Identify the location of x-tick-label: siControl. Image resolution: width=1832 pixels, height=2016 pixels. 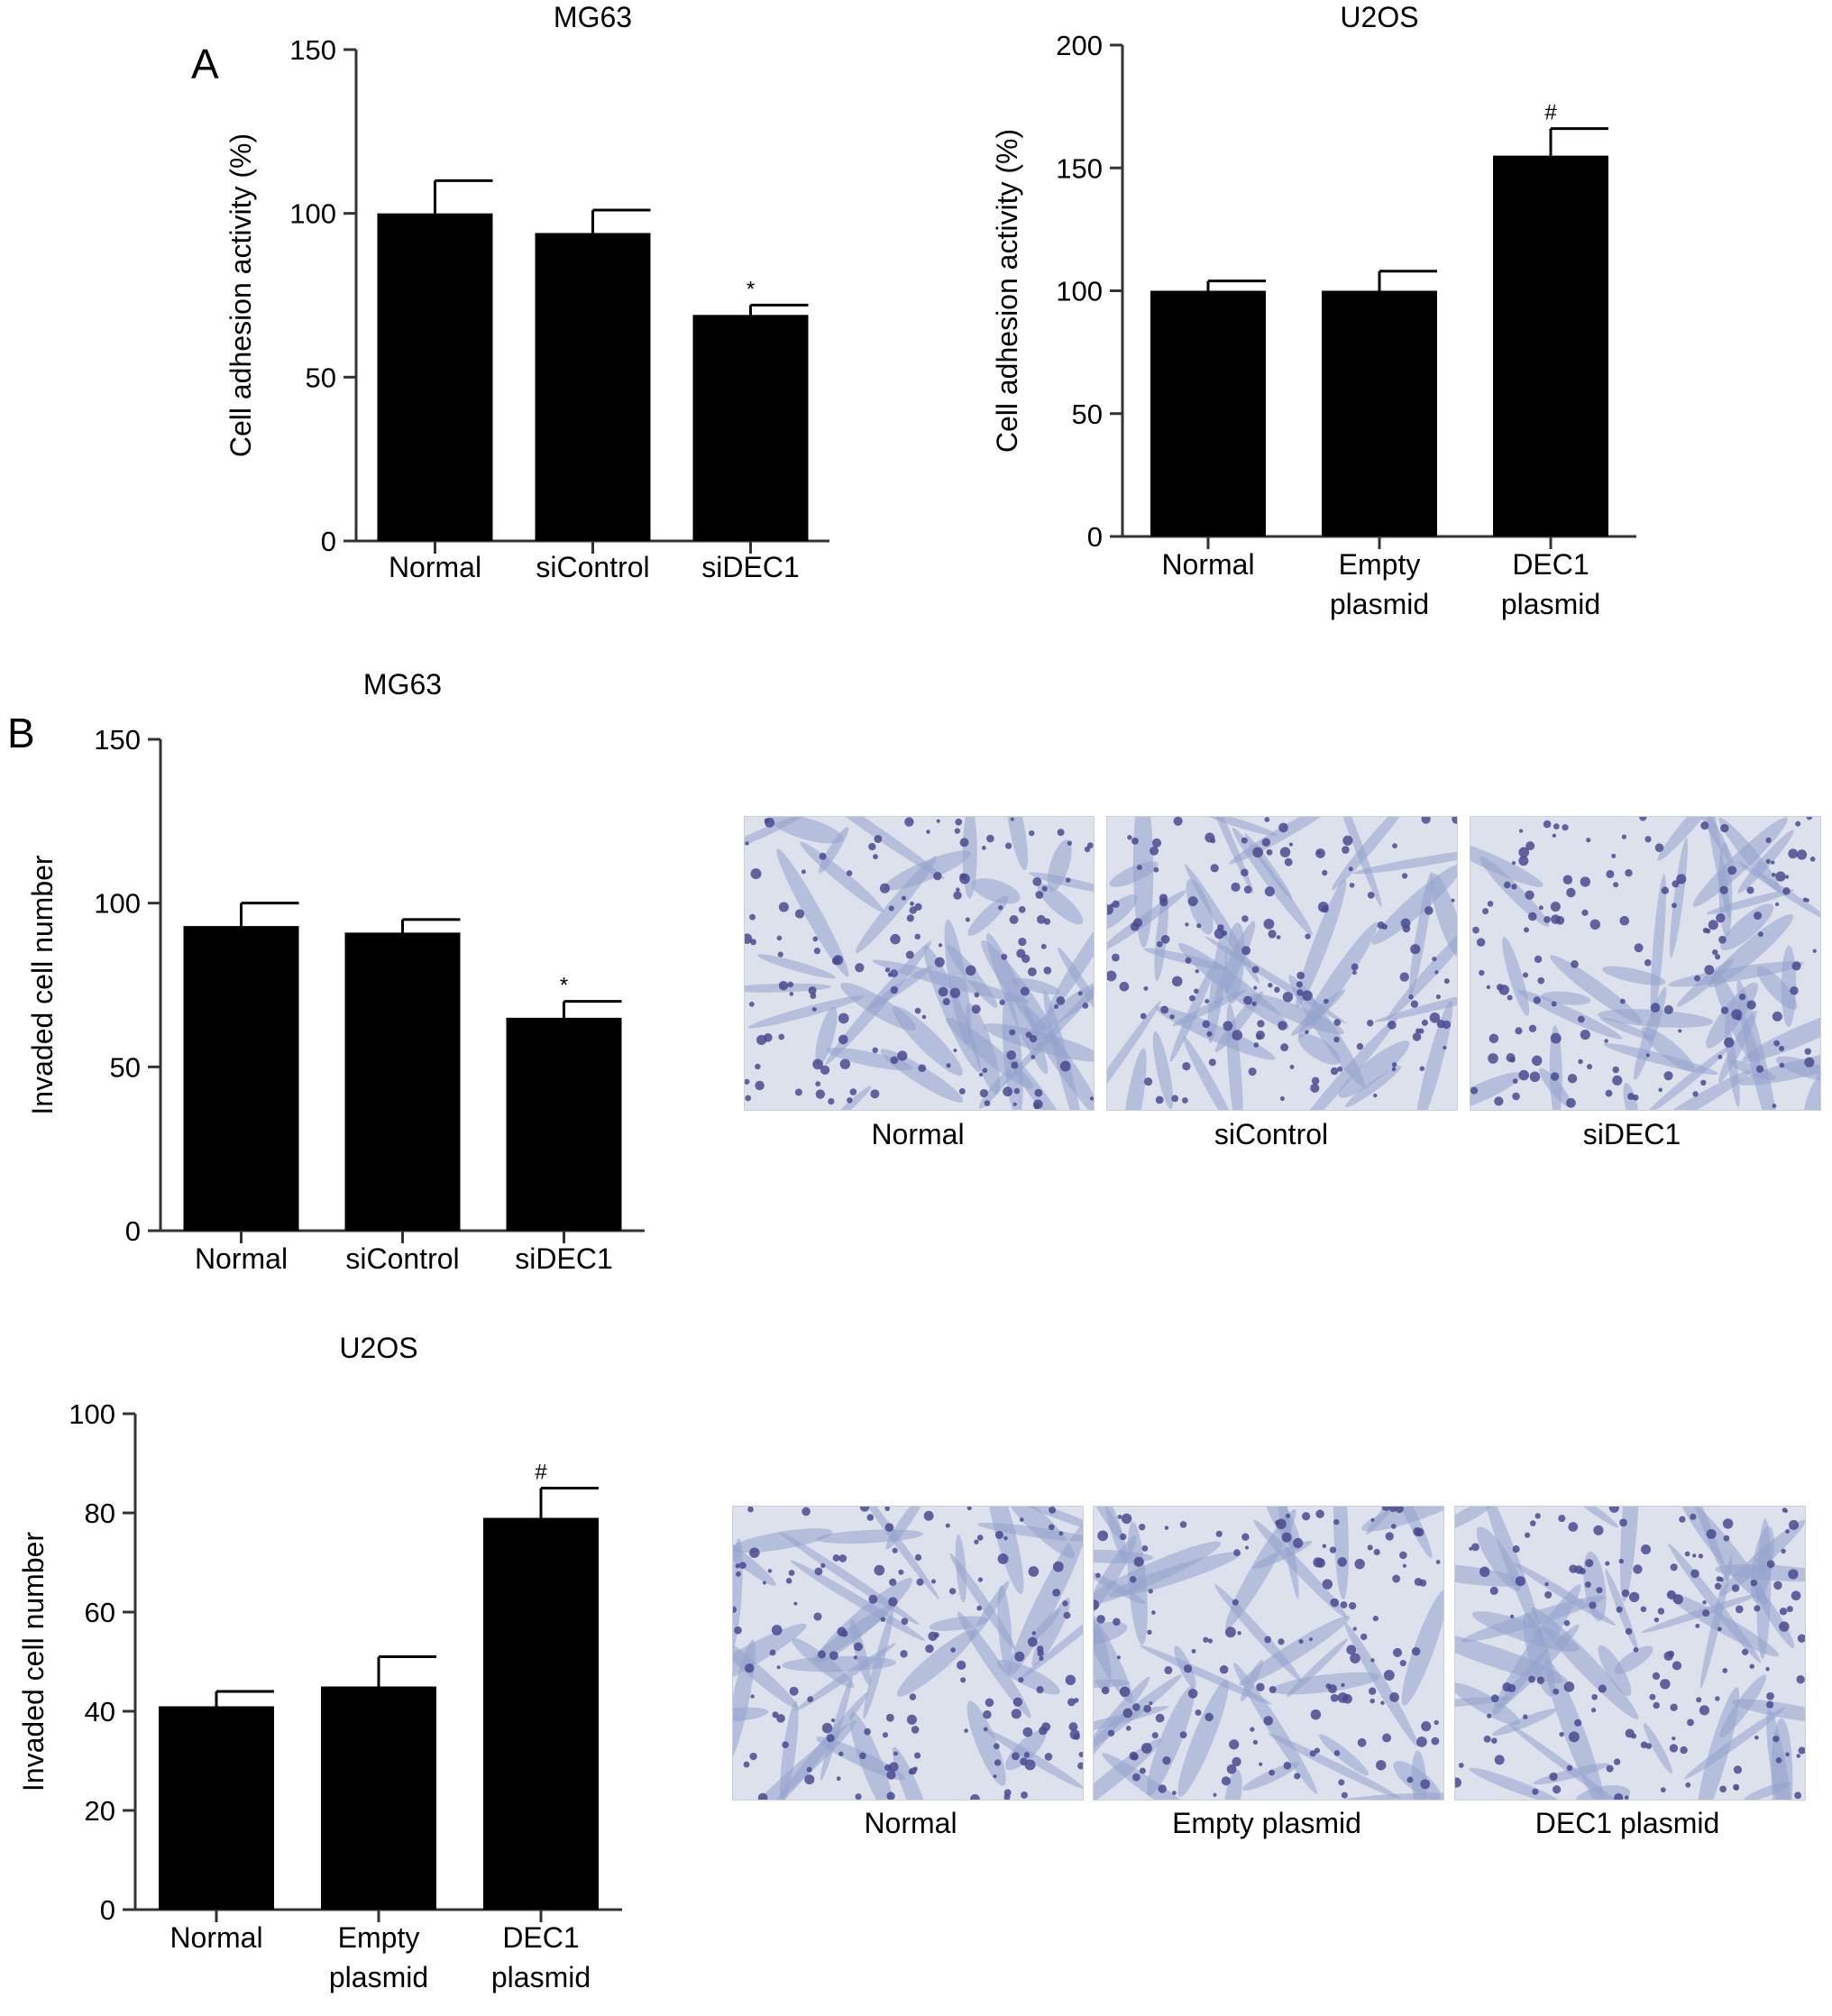
(592, 567).